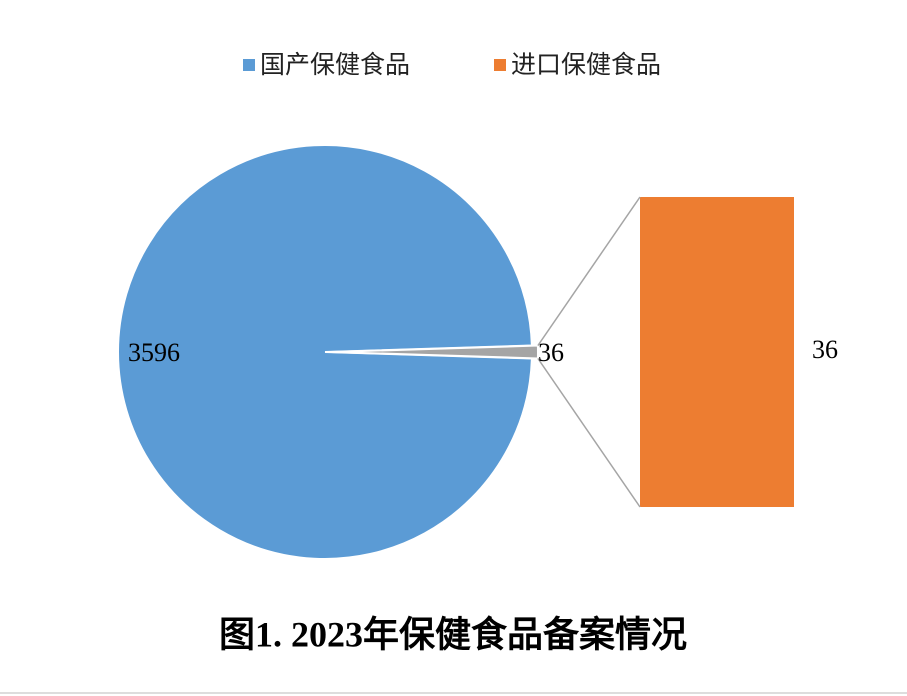 This screenshot has height=696, width=907. I want to click on data-label: 3596, so click(154, 352).